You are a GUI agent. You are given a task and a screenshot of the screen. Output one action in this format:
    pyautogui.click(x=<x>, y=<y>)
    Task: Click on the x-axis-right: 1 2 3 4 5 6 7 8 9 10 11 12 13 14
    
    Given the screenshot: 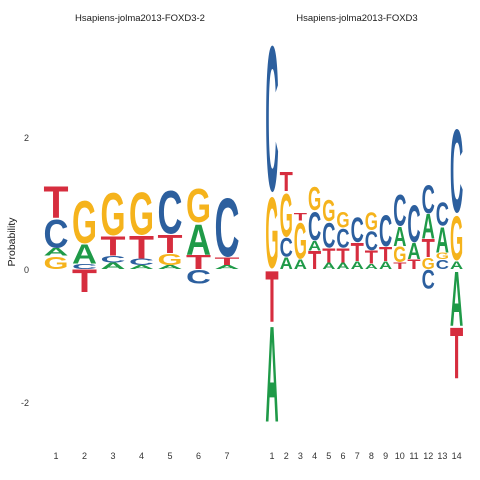 What is the action you would take?
    pyautogui.click(x=365, y=456)
    